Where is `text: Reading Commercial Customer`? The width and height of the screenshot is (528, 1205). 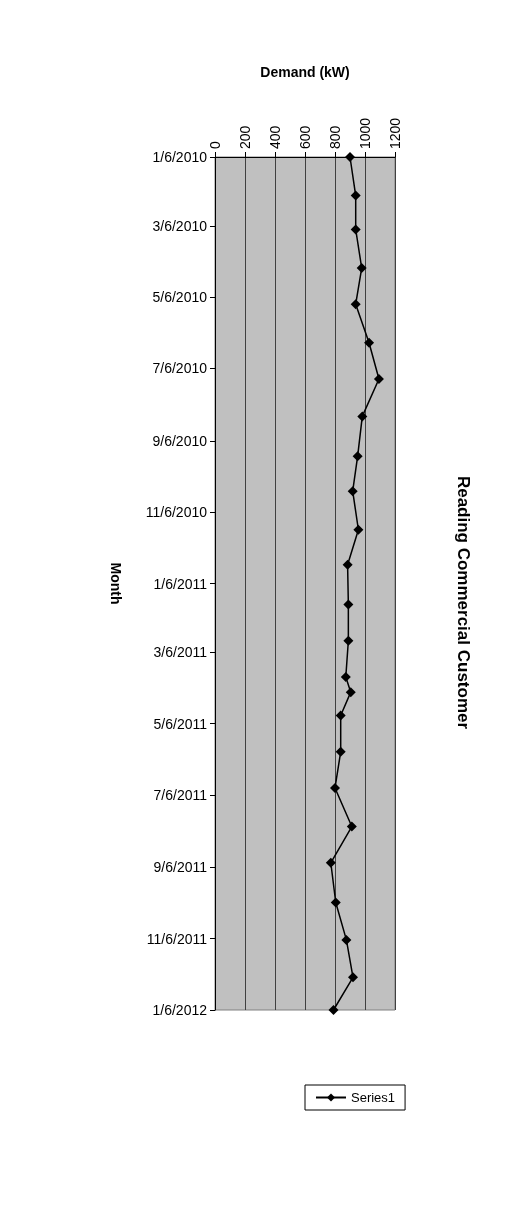 text: Reading Commercial Customer is located at coordinates (463, 602).